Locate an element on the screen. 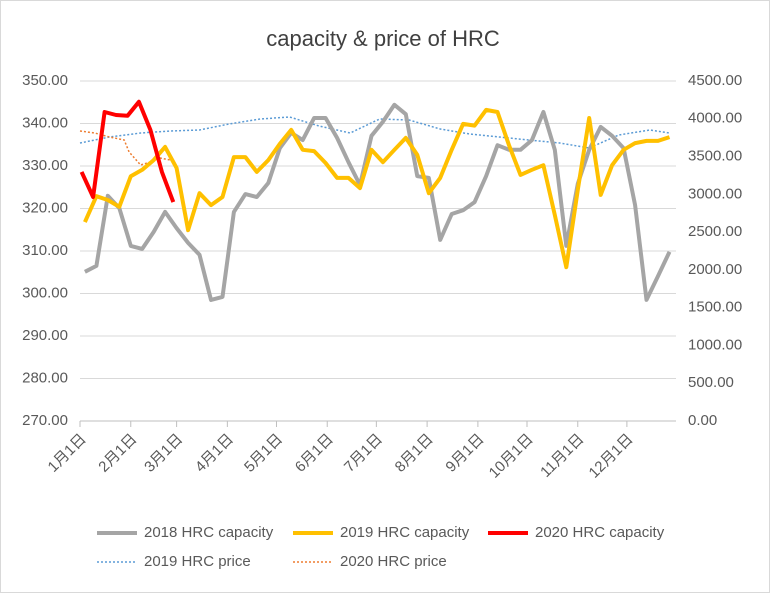 The width and height of the screenshot is (770, 593). y-tick-label: 280.00 is located at coordinates (45, 377).